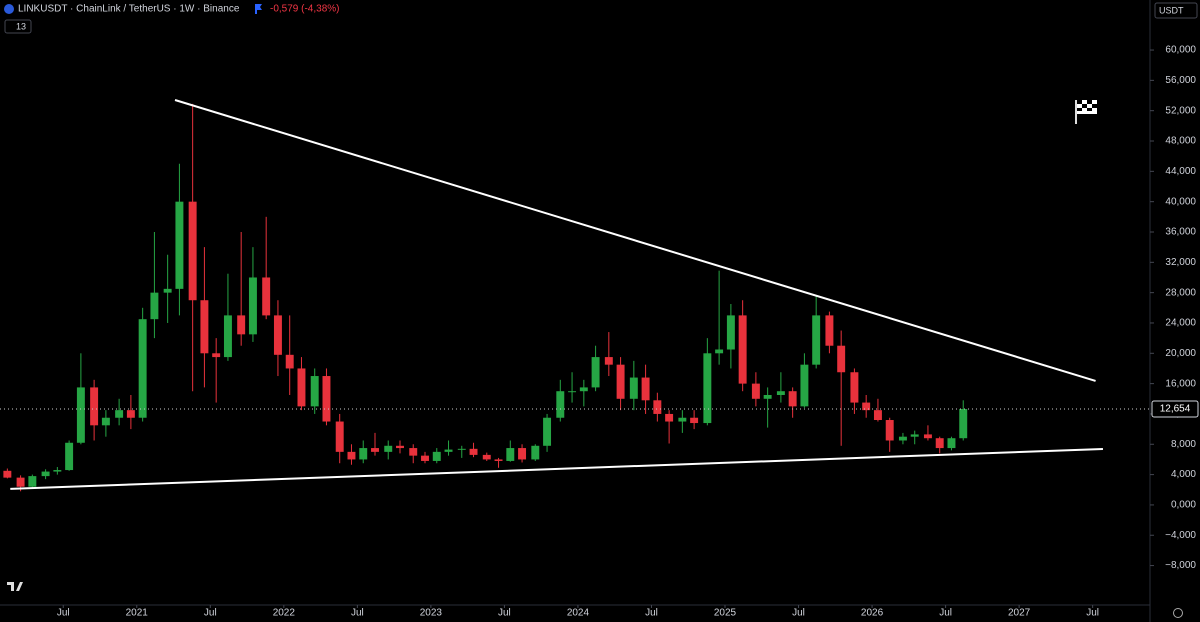 The width and height of the screenshot is (1200, 622). I want to click on x-tick-label: 2024, so click(578, 613).